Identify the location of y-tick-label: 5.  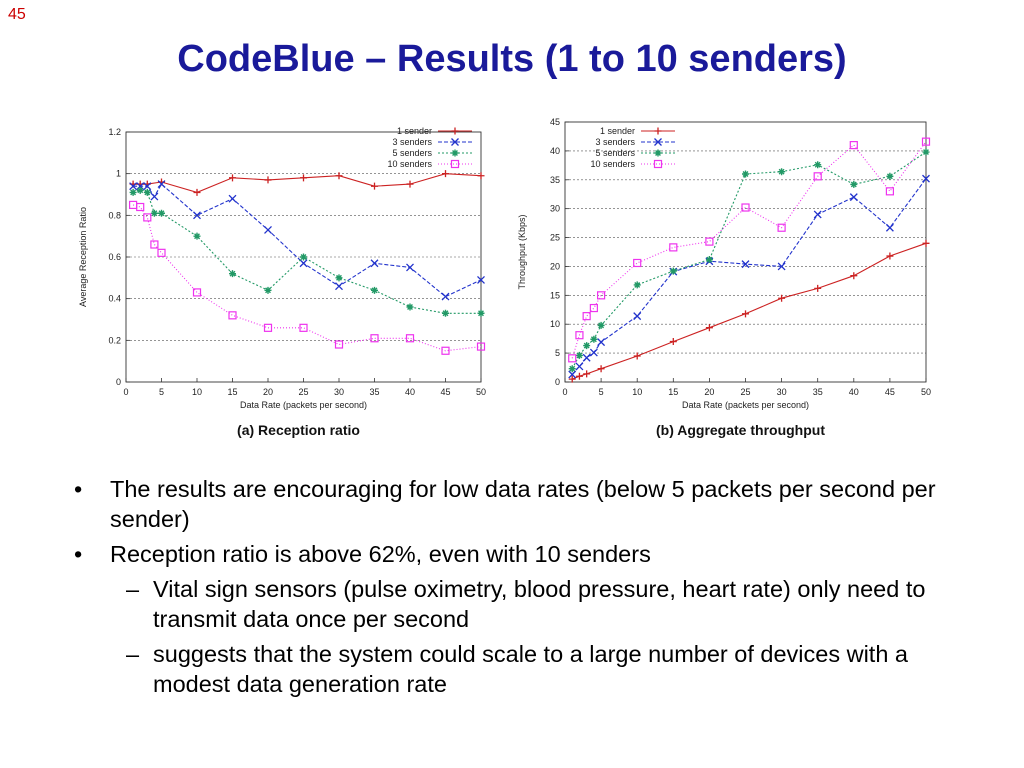
(557, 353).